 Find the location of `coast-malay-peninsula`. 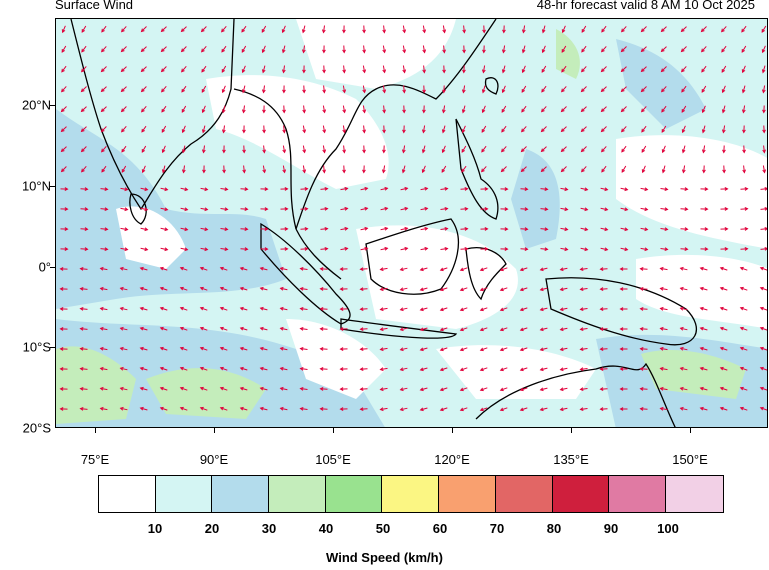

coast-malay-peninsula is located at coordinates (318, 254).